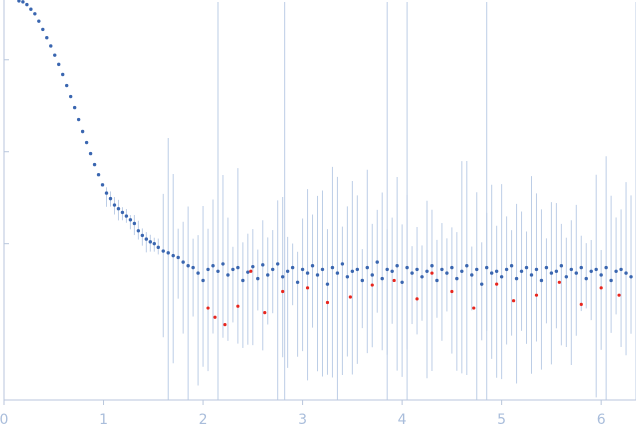  What do you see at coordinates (103, 420) in the screenshot?
I see `x-tick-label: 1` at bounding box center [103, 420].